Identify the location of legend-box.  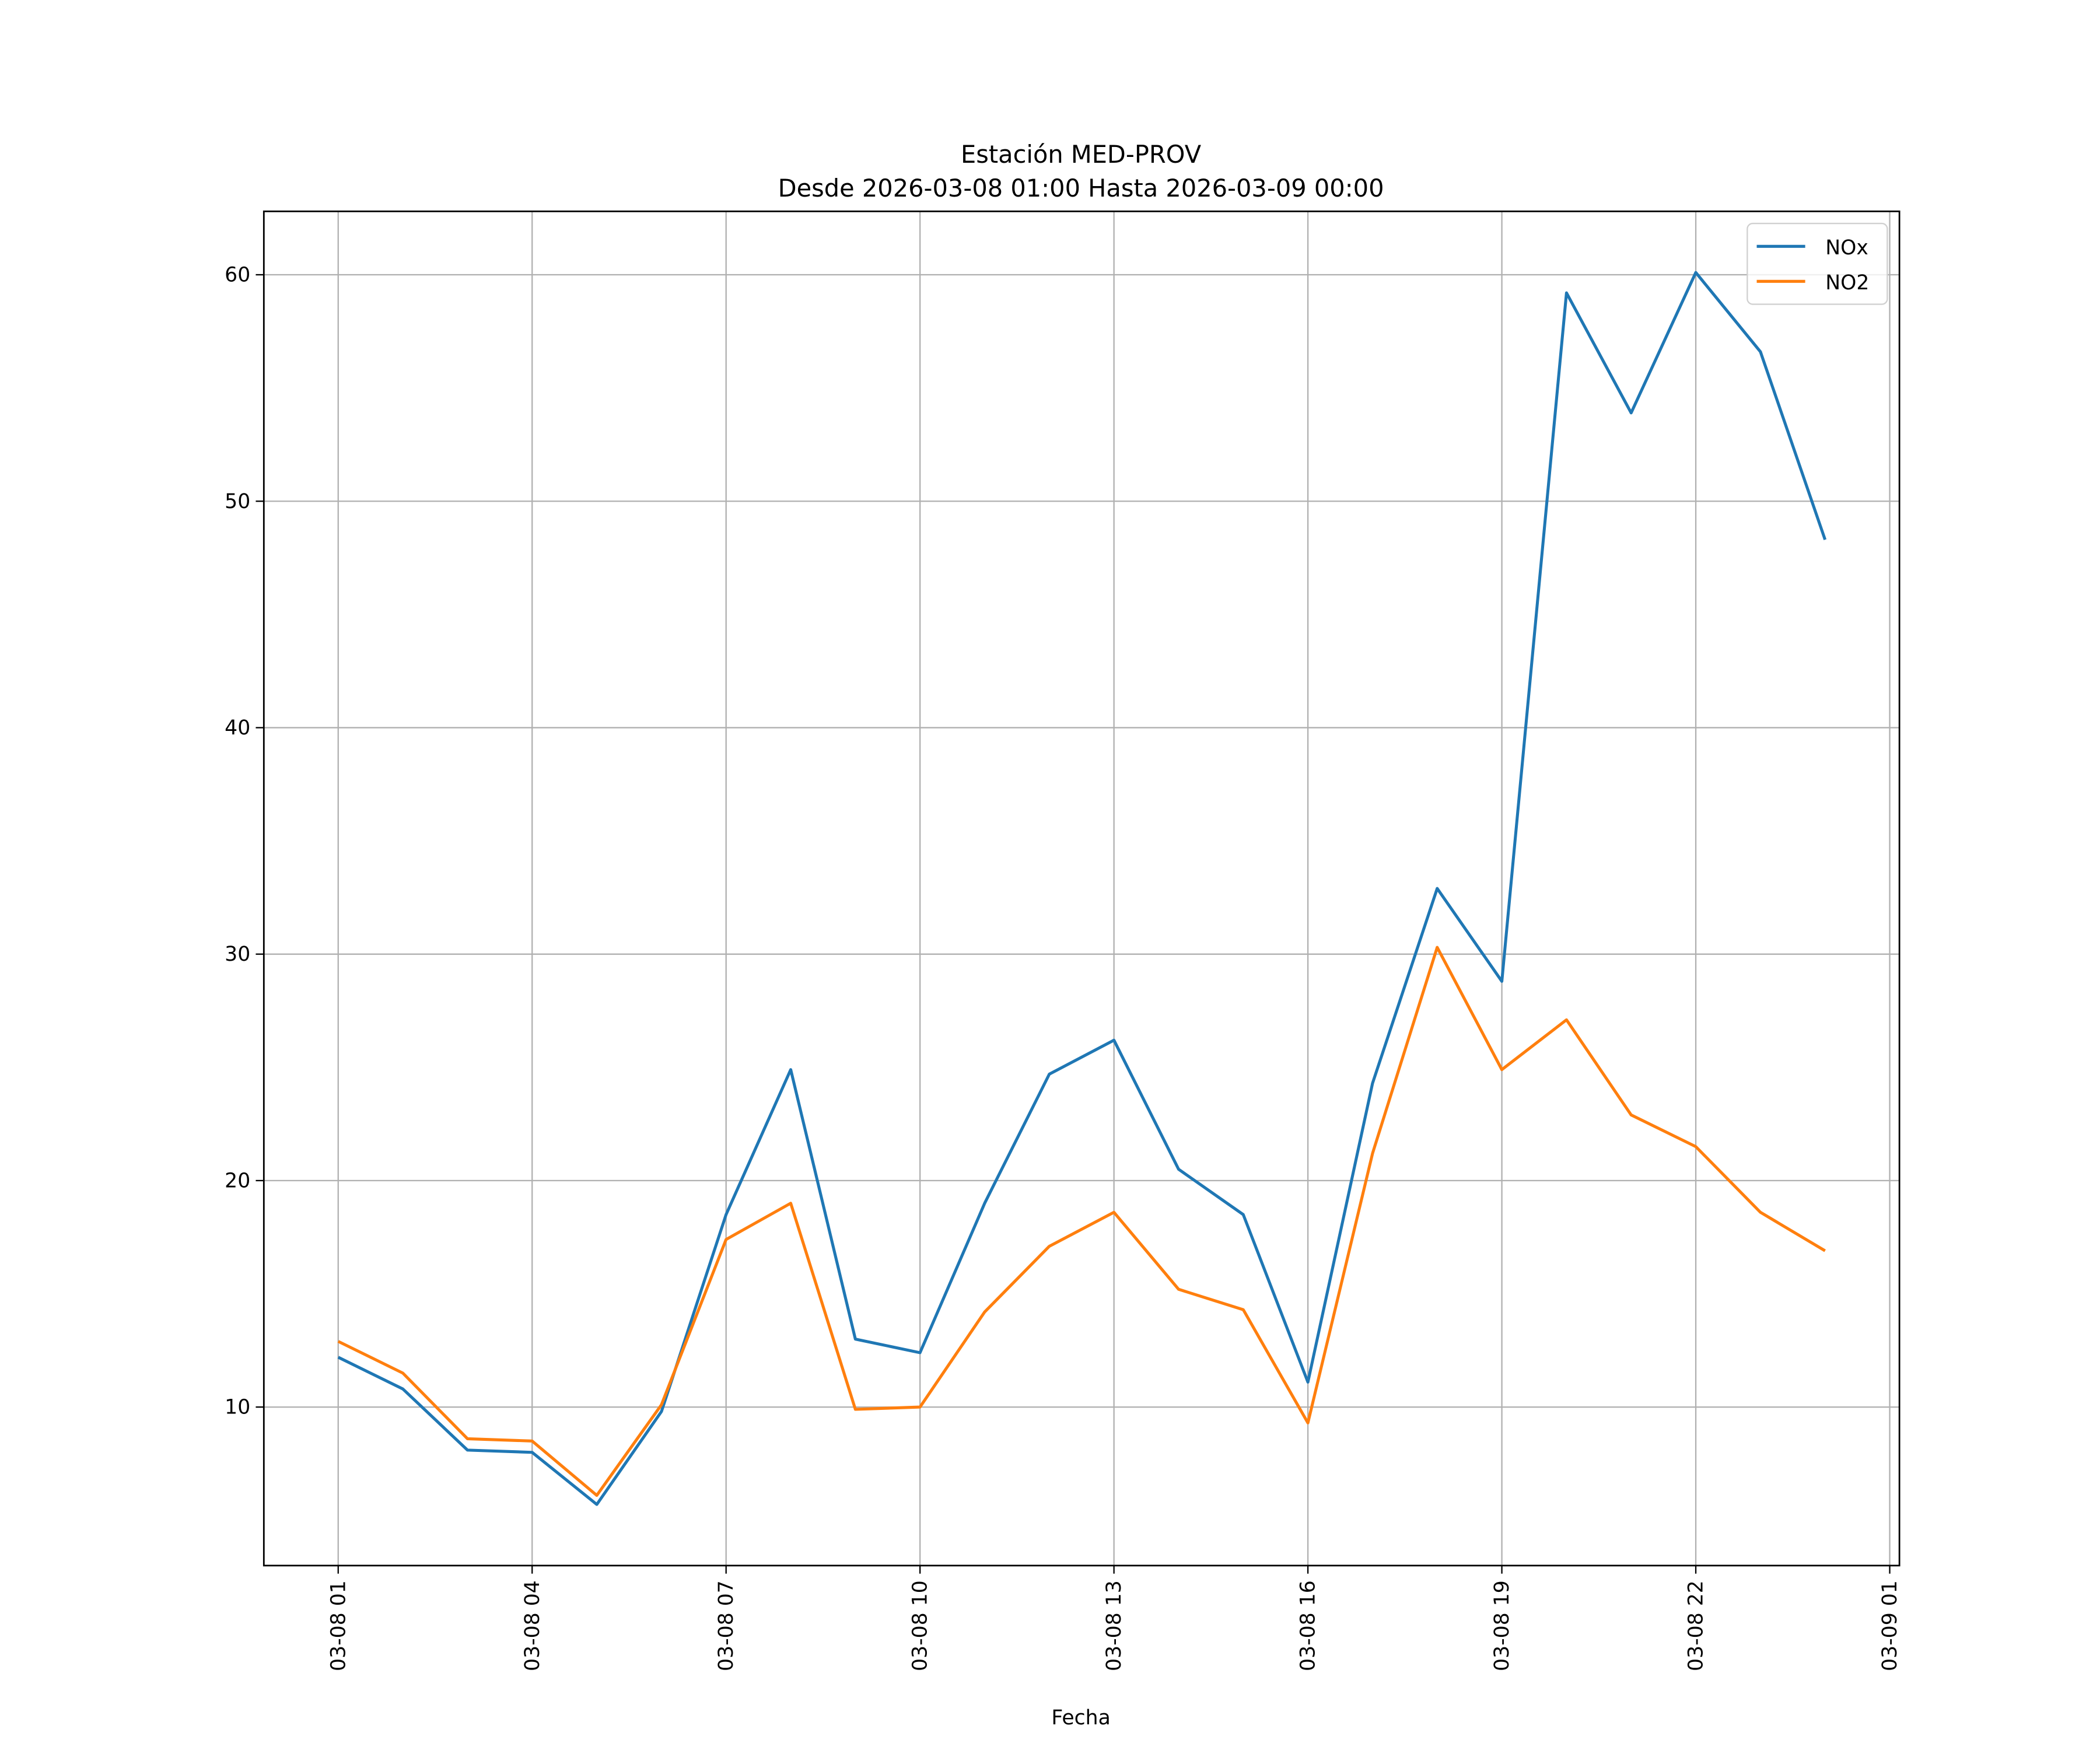
(1817, 263).